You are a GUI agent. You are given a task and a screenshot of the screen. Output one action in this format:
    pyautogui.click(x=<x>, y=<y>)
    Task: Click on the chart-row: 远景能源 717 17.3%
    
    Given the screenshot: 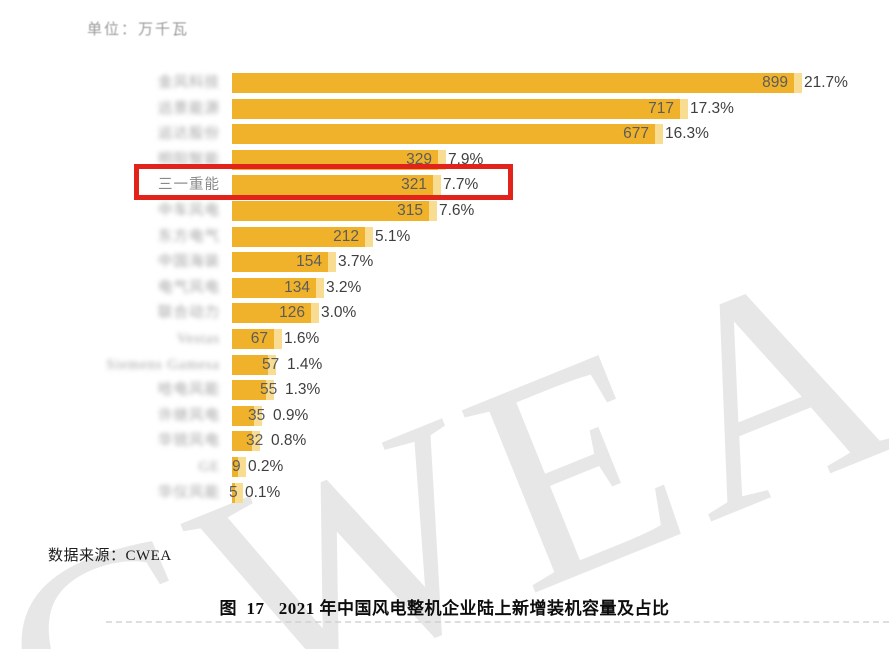 What is the action you would take?
    pyautogui.click(x=444, y=109)
    